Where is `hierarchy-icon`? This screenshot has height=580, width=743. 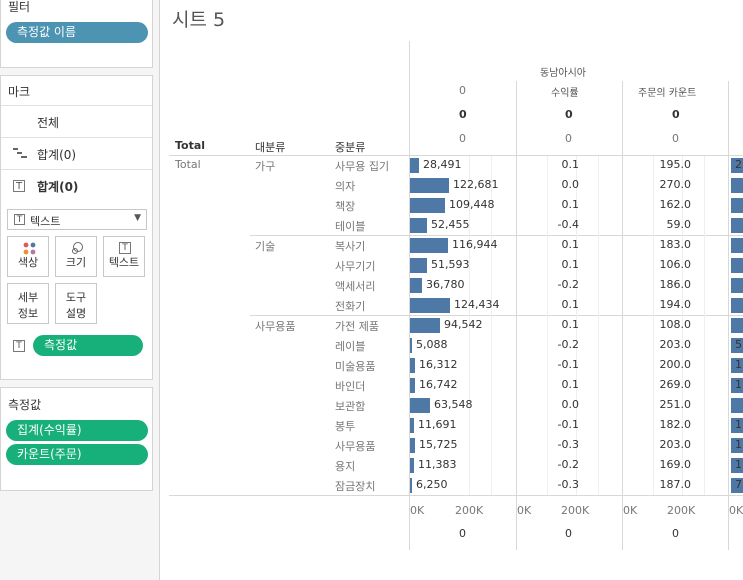 hierarchy-icon is located at coordinates (20, 154).